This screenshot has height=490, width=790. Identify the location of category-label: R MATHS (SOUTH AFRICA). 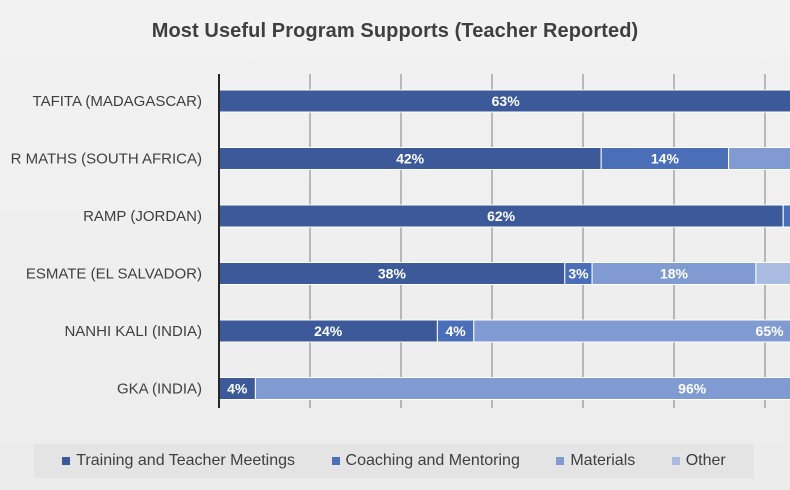
(106, 159).